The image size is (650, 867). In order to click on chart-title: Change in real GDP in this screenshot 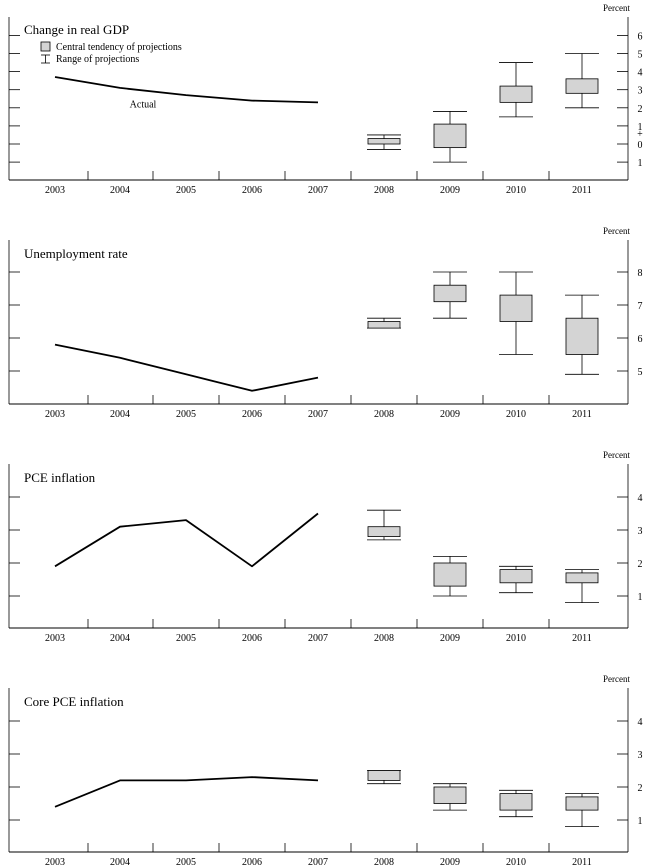, I will do `click(76, 29)`.